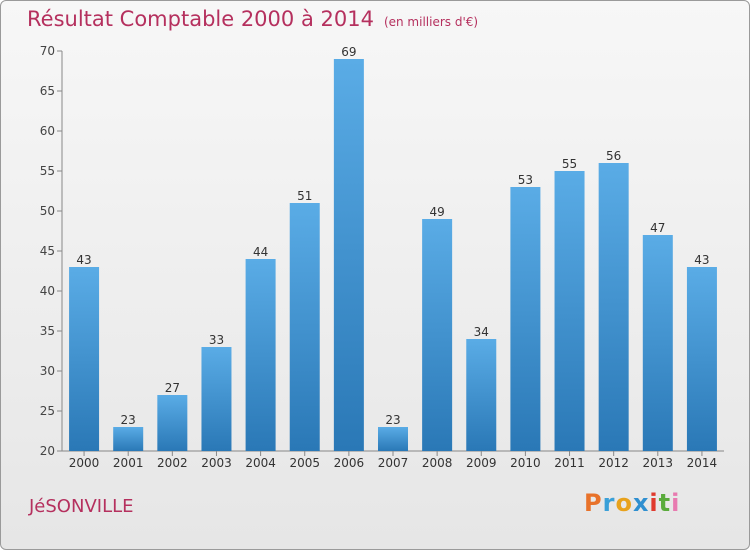 This screenshot has height=550, width=750. I want to click on x-tick-label: 2008, so click(437, 463).